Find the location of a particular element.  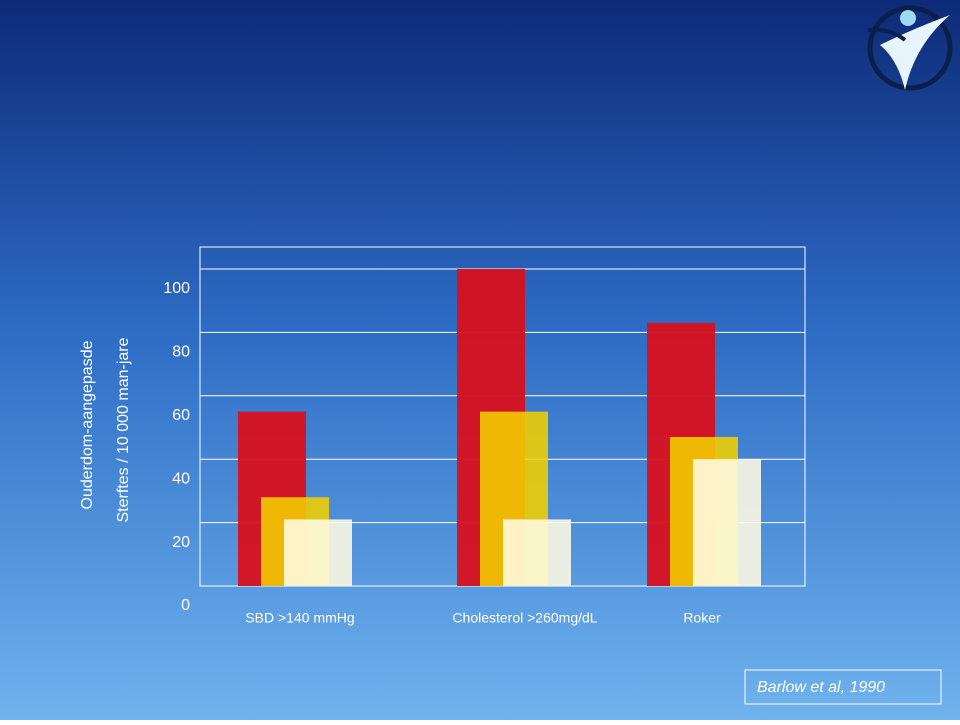

y-tick-label: 60 is located at coordinates (181, 415).